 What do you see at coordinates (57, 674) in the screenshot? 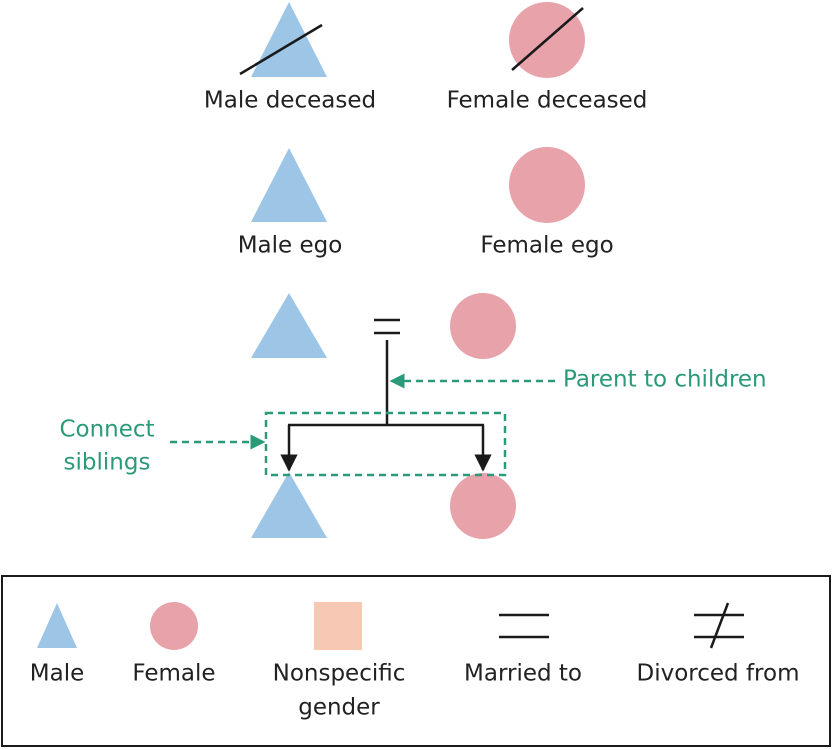
I see `legend-label: Male` at bounding box center [57, 674].